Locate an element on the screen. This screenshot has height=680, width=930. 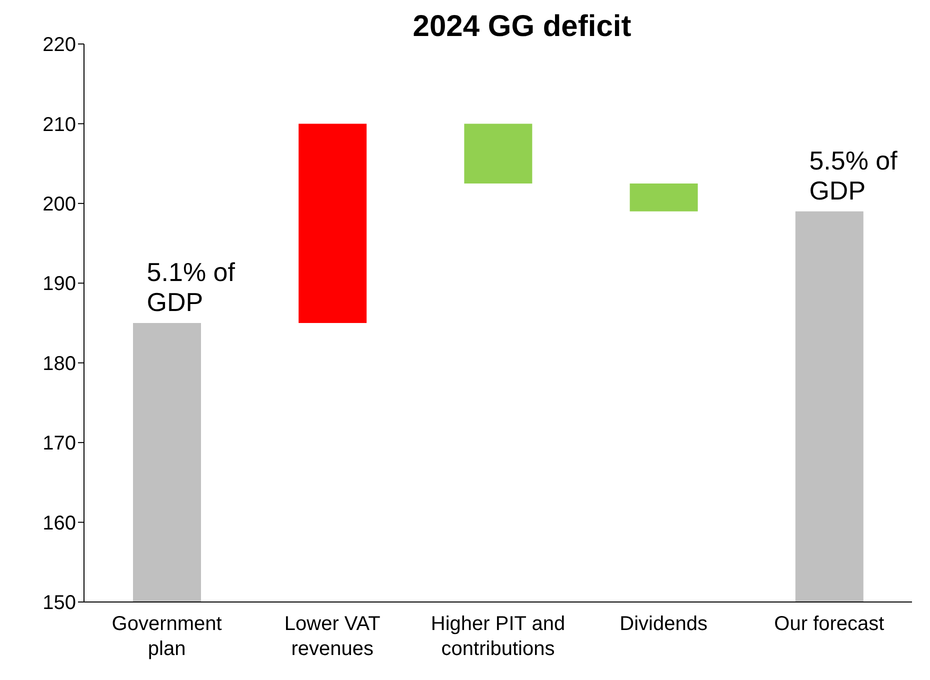
y-tick-label: 180 is located at coordinates (59, 363).